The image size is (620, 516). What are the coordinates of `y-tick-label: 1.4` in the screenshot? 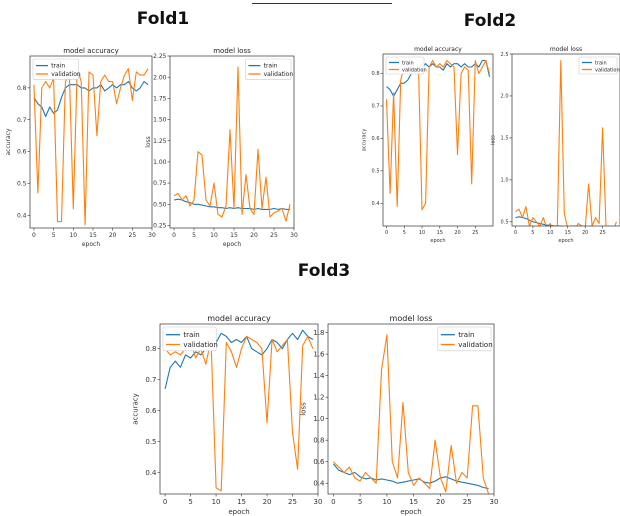 It's located at (319, 376).